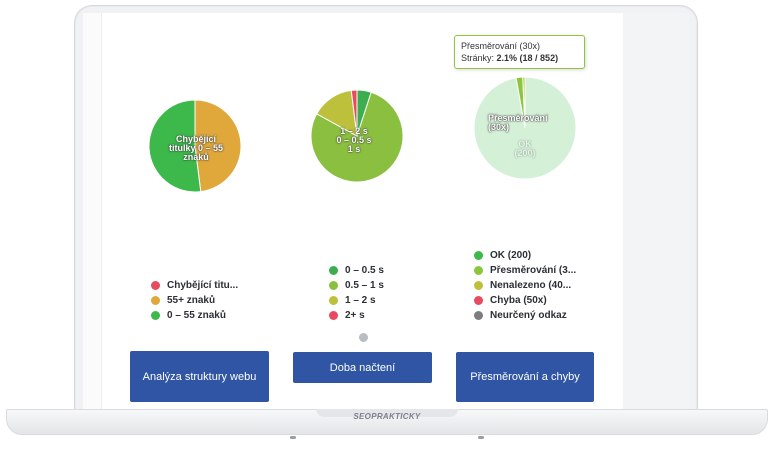  I want to click on legend-item: 2+ s, so click(356, 315).